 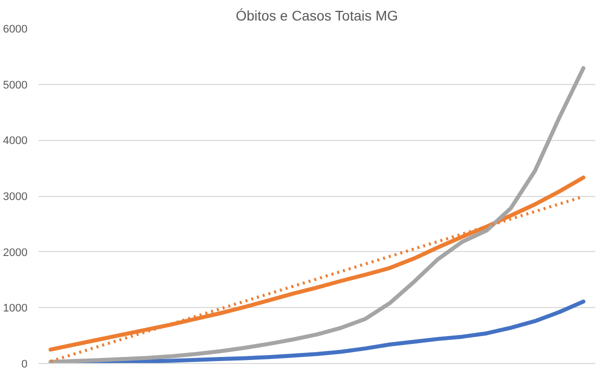 I want to click on y-tick-label: 6000, so click(x=15, y=30).